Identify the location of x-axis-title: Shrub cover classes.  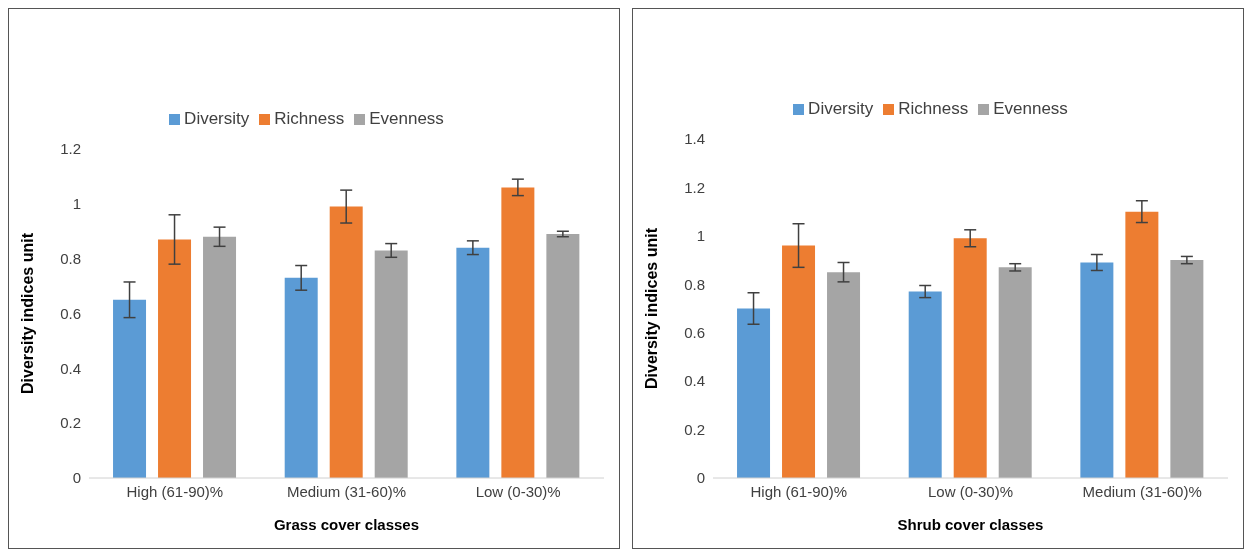
(970, 524).